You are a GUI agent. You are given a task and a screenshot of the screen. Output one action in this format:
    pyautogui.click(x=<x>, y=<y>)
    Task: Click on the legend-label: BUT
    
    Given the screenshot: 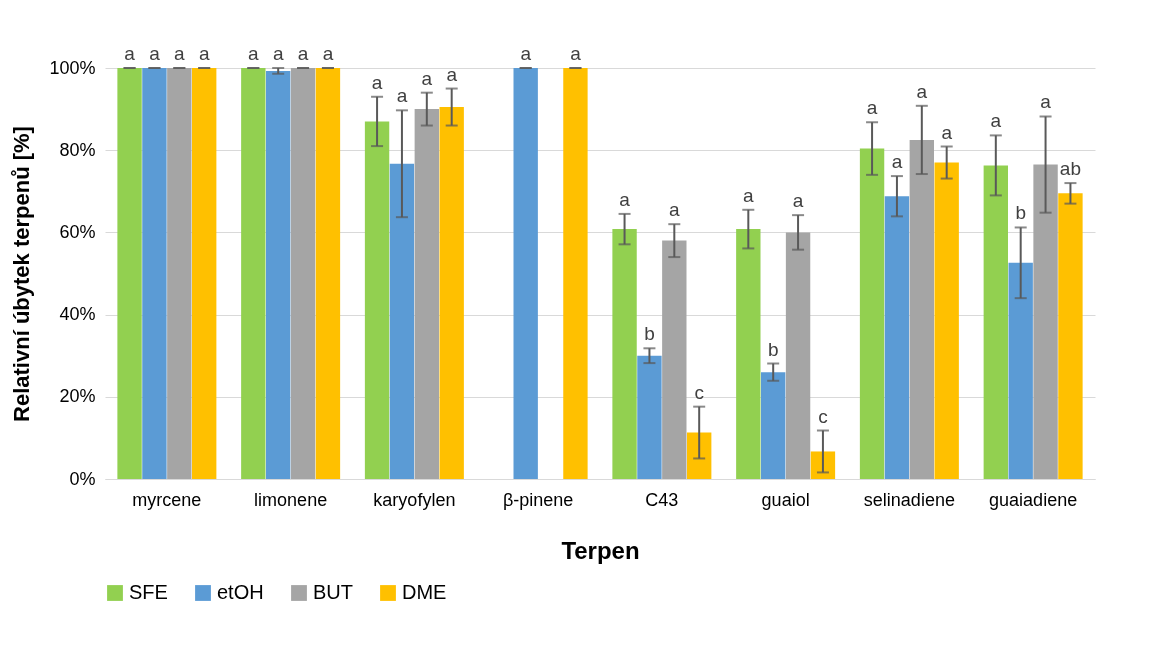 What is the action you would take?
    pyautogui.click(x=333, y=592)
    